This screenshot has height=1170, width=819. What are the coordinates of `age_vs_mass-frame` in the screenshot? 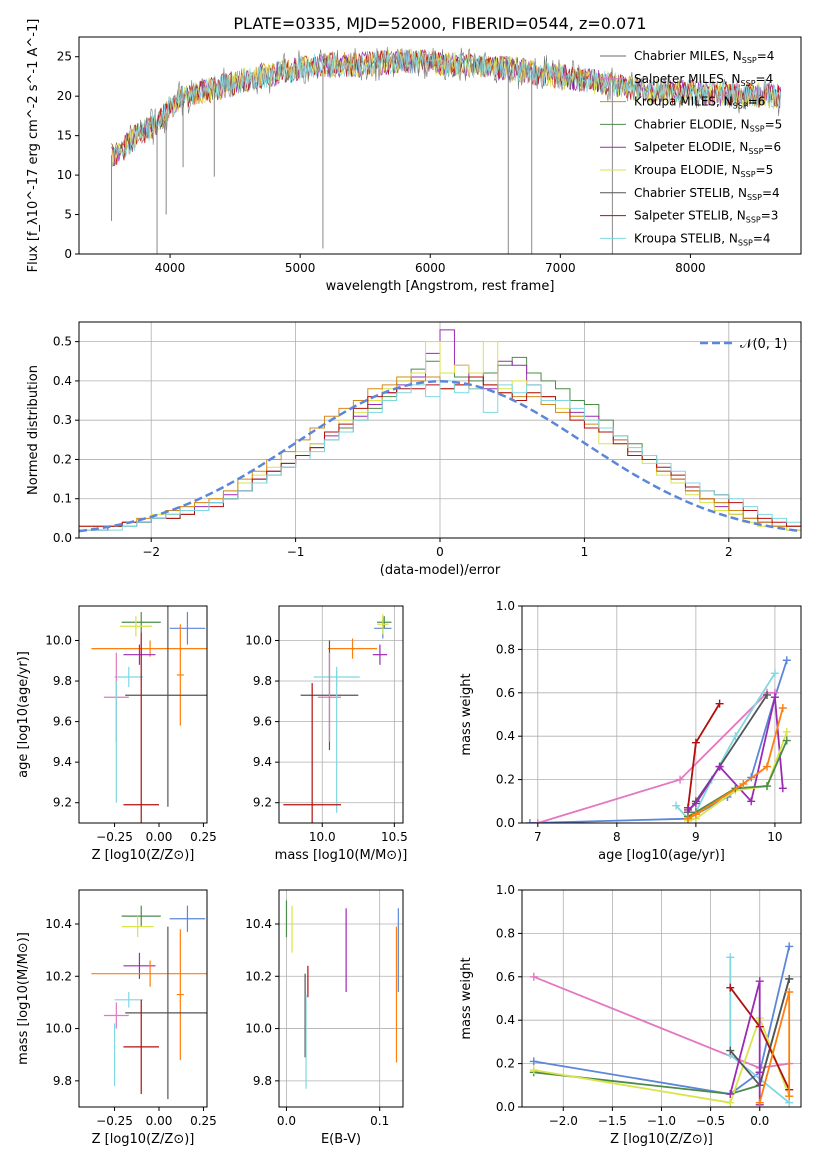 It's located at (341, 714).